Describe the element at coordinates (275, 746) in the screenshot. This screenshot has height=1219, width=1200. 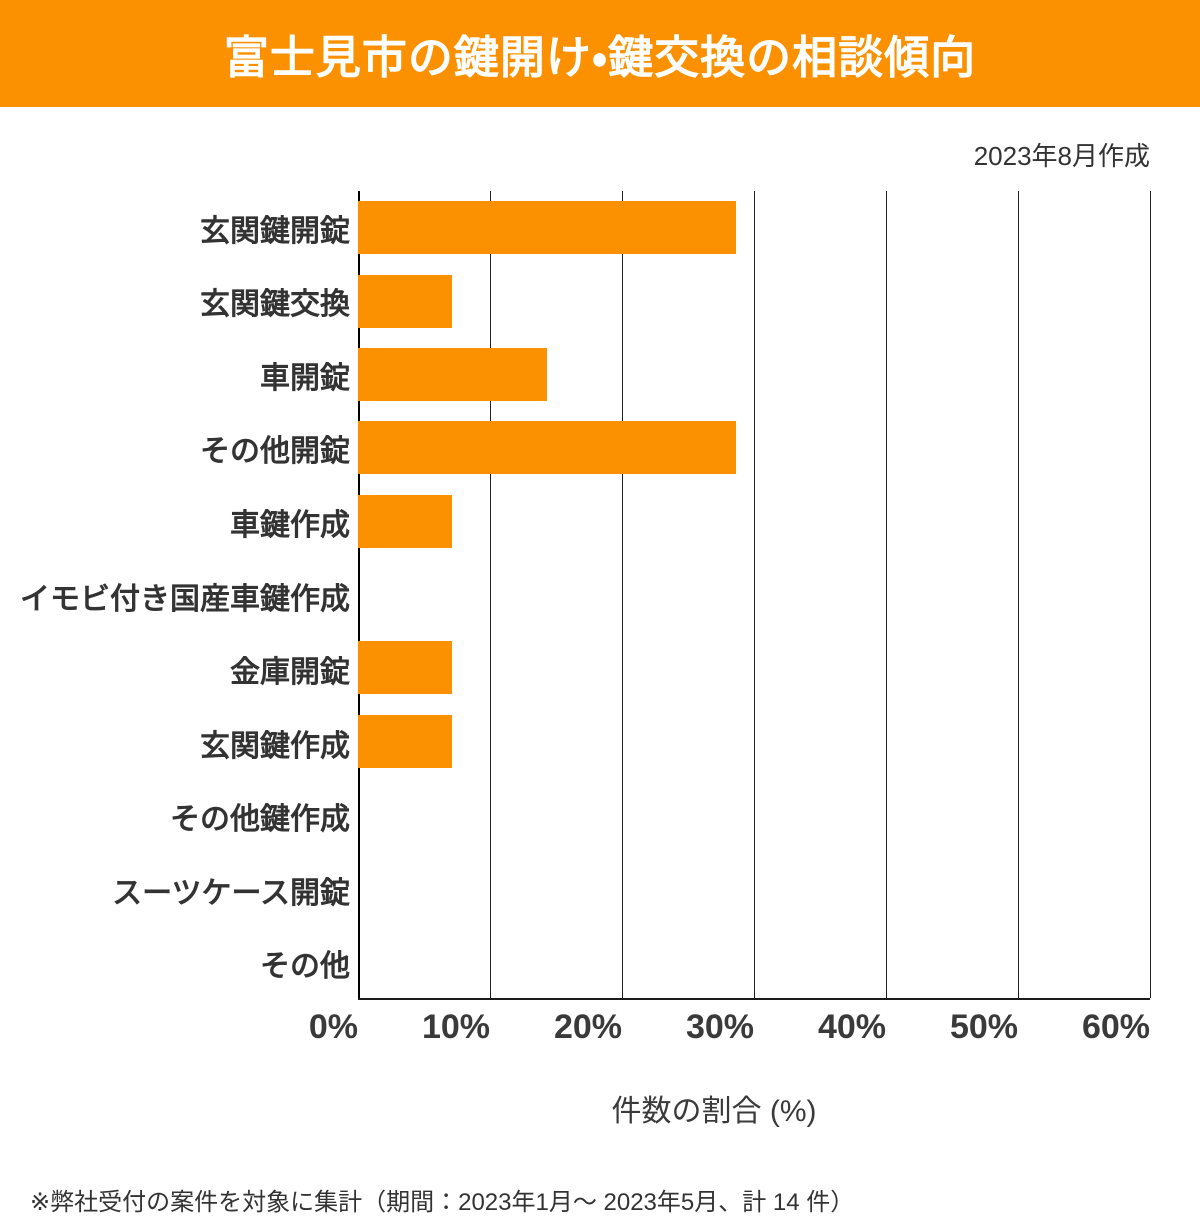
I see `category-label: 玄関鍵作成` at that location.